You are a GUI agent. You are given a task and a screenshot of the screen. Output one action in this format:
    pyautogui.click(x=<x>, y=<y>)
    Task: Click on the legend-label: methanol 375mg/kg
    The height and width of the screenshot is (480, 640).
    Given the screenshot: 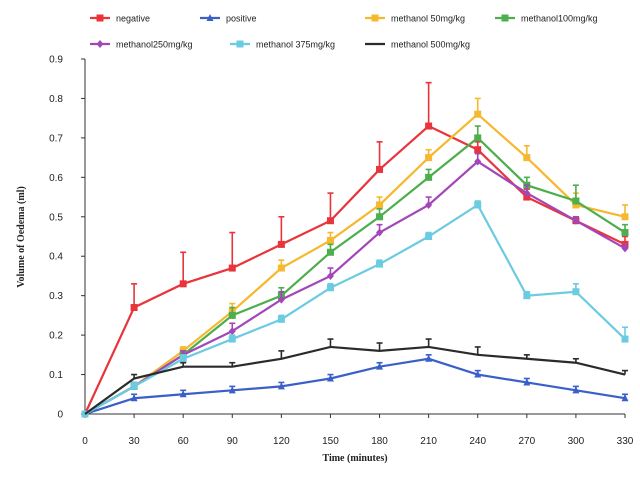 What is the action you would take?
    pyautogui.click(x=295, y=45)
    